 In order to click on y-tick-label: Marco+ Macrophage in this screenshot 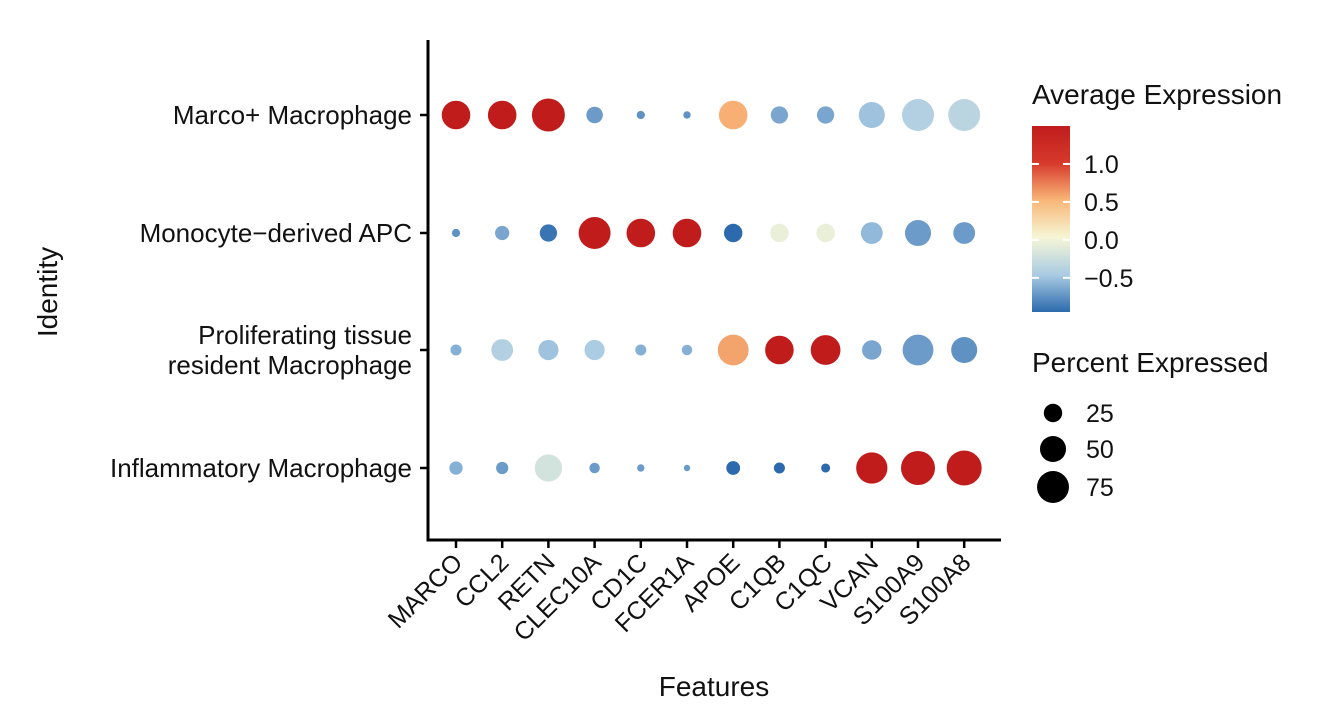, I will do `click(292, 115)`.